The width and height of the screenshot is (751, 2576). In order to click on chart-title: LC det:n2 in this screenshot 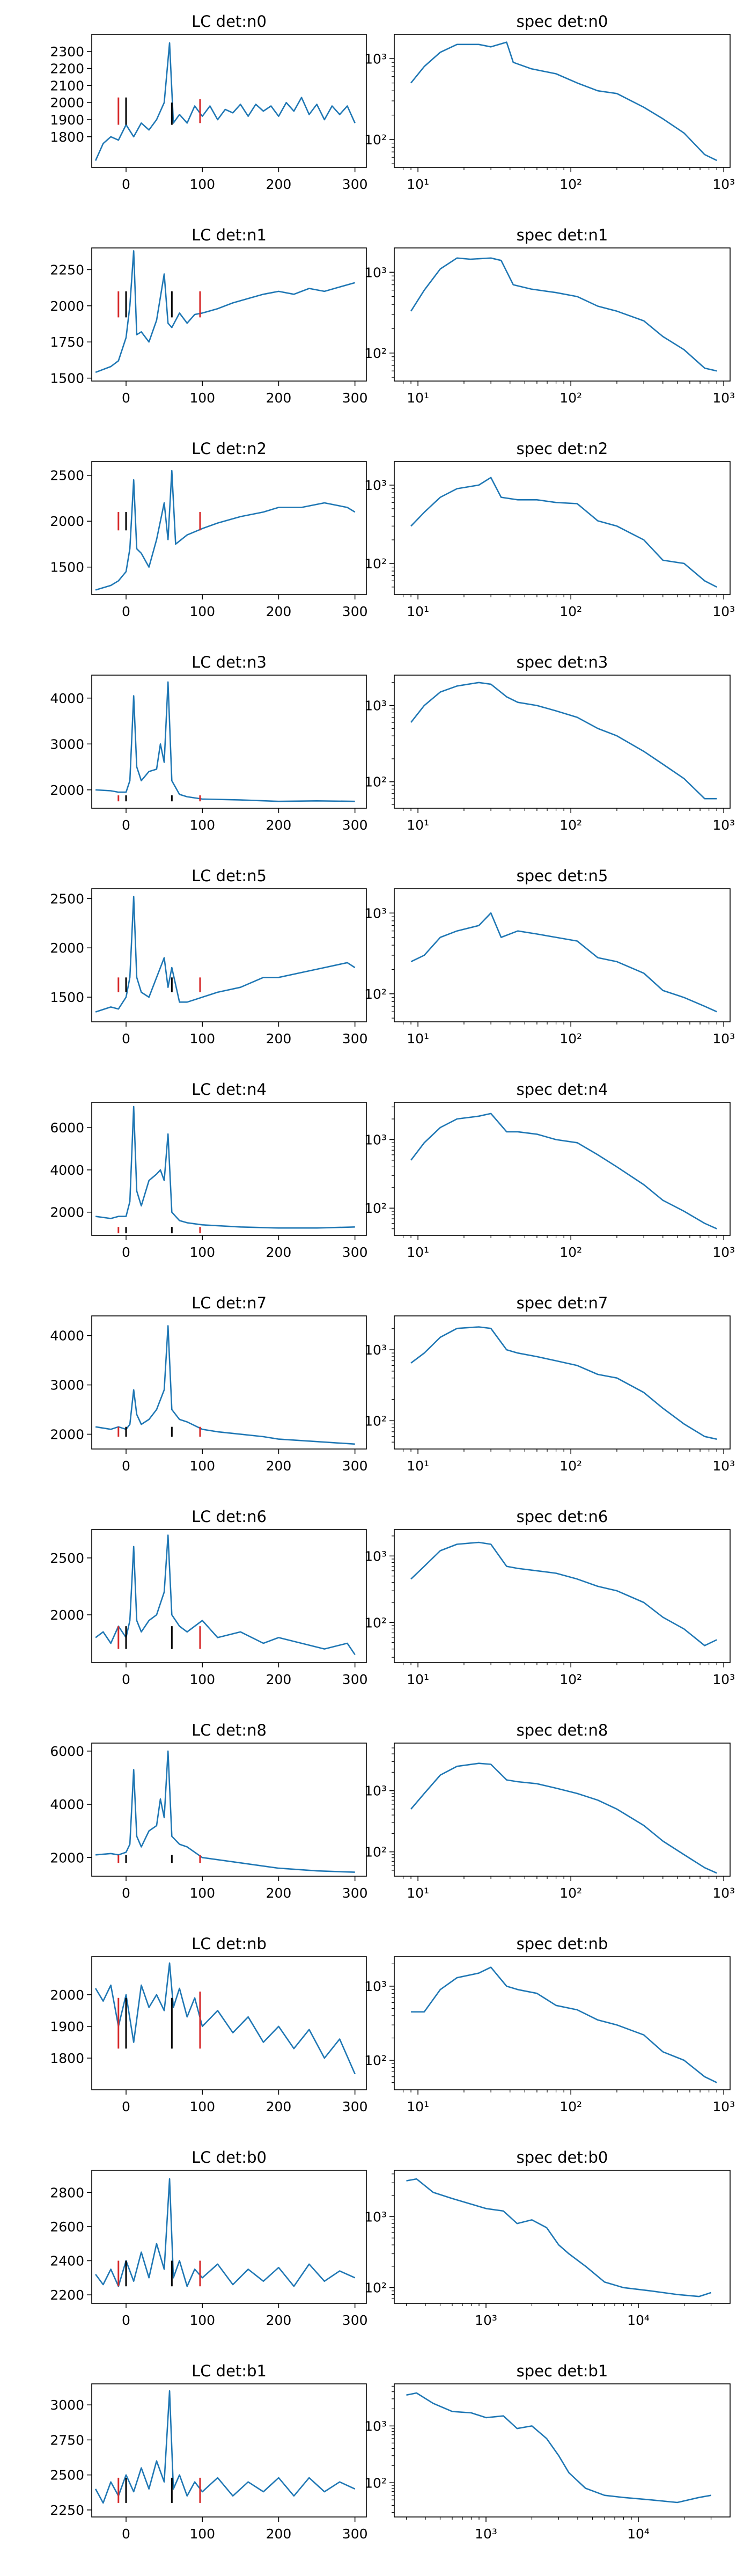, I will do `click(230, 449)`.